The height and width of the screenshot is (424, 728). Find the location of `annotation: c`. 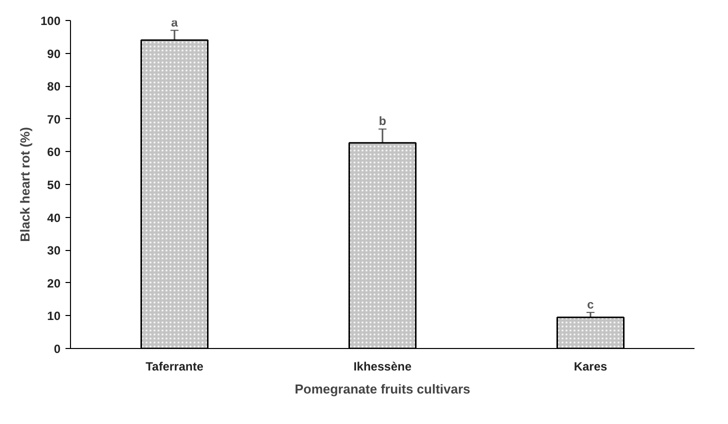

annotation: c is located at coordinates (590, 304).